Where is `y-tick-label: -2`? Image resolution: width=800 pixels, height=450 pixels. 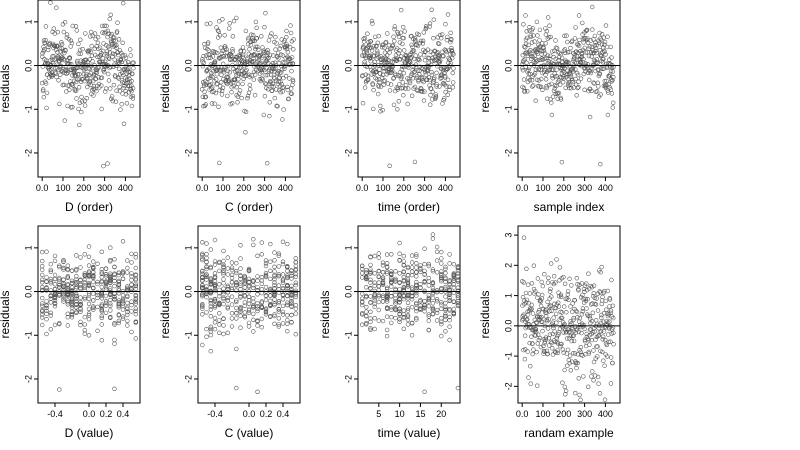
y-tick-label: -2 is located at coordinates (28, 153).